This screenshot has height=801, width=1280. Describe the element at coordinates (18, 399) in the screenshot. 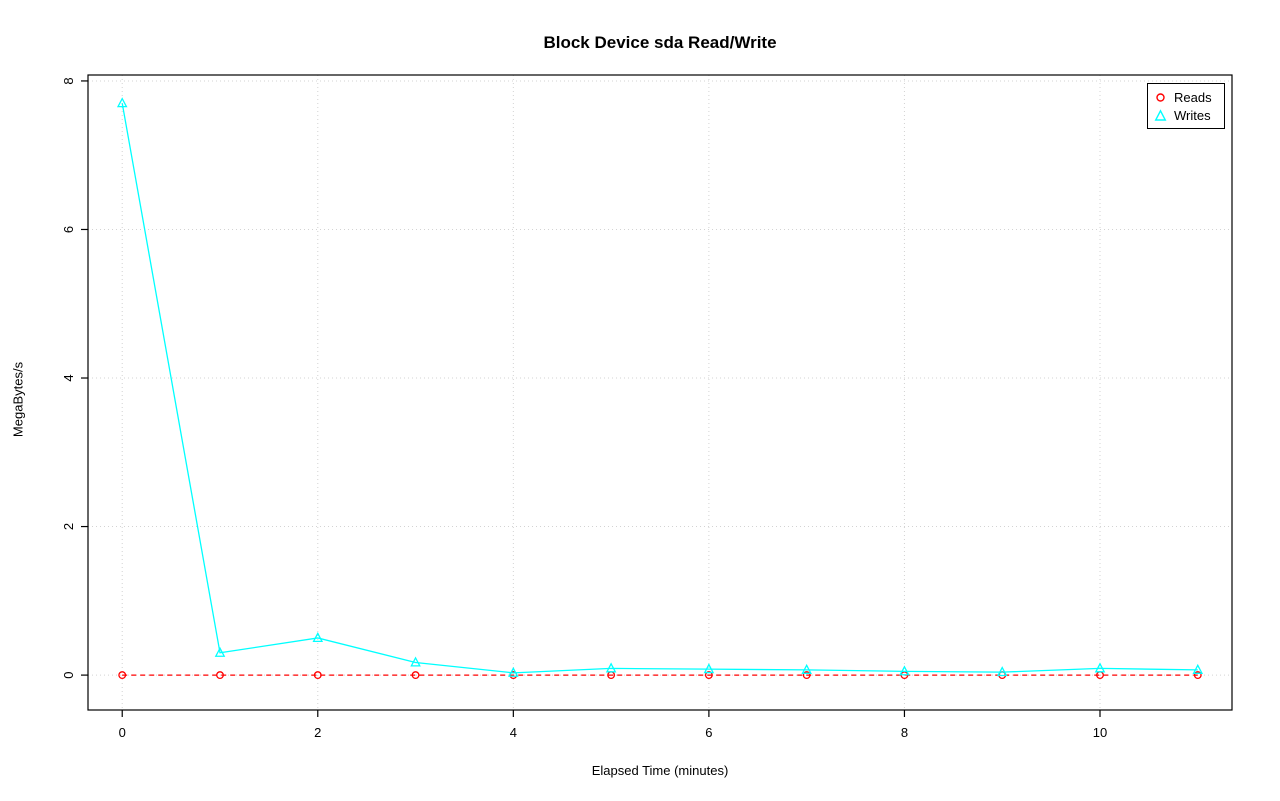

I see `y-axis-label: MegaBytes/s` at that location.